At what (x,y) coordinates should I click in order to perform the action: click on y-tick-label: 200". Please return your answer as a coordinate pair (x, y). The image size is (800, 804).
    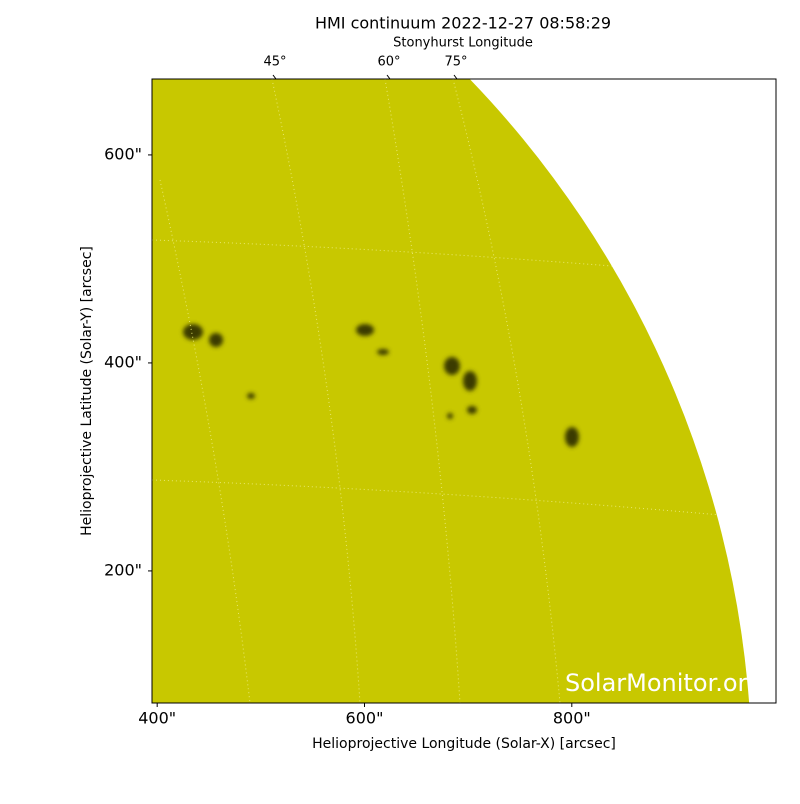
    Looking at the image, I should click on (123, 569).